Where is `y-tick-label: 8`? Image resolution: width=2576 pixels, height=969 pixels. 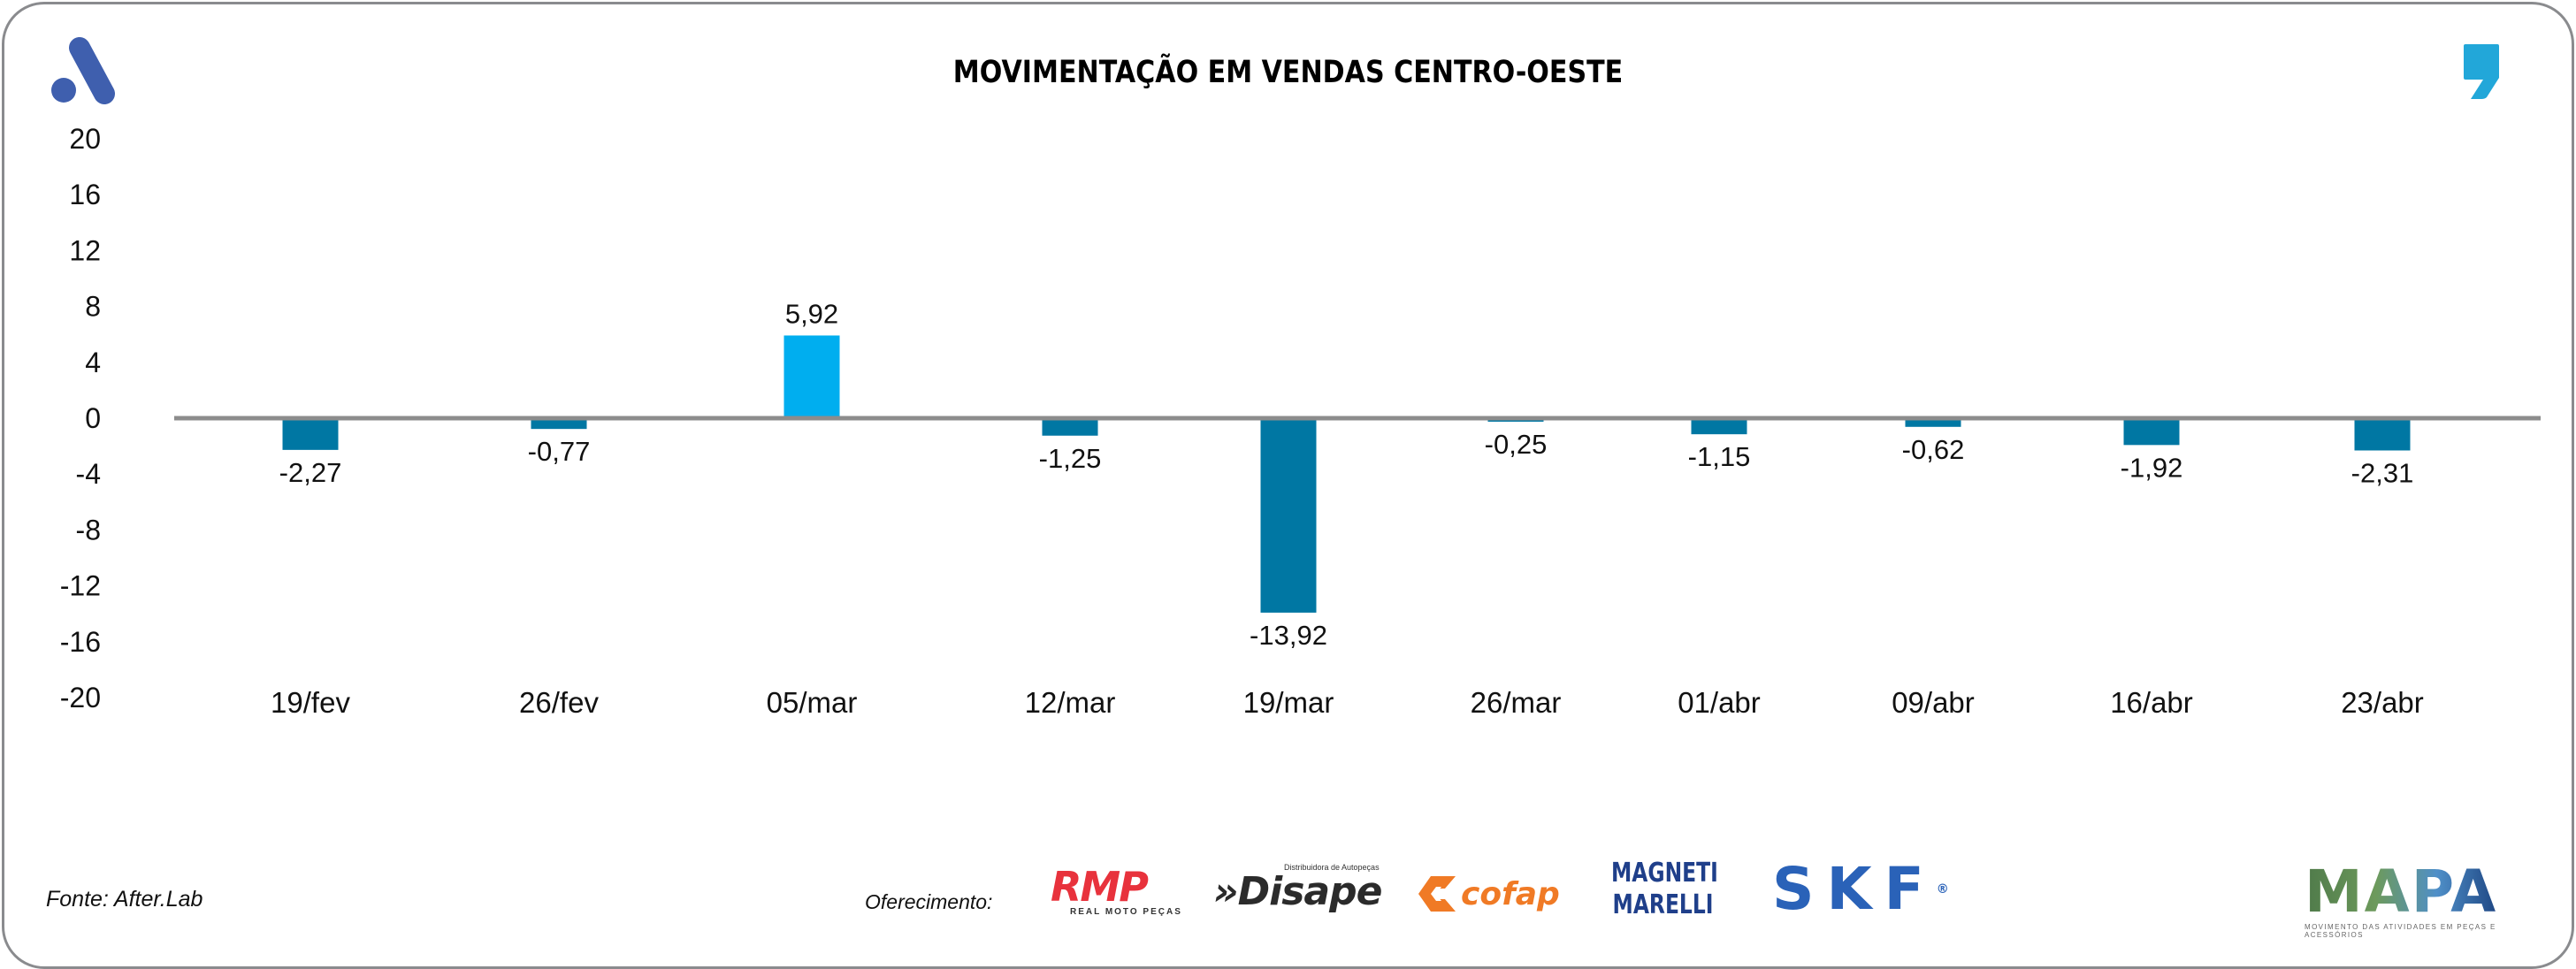
y-tick-label: 8 is located at coordinates (93, 307).